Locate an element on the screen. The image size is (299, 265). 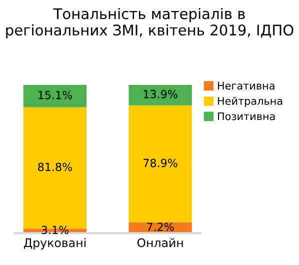
data-label: 81.8% is located at coordinates (55, 167).